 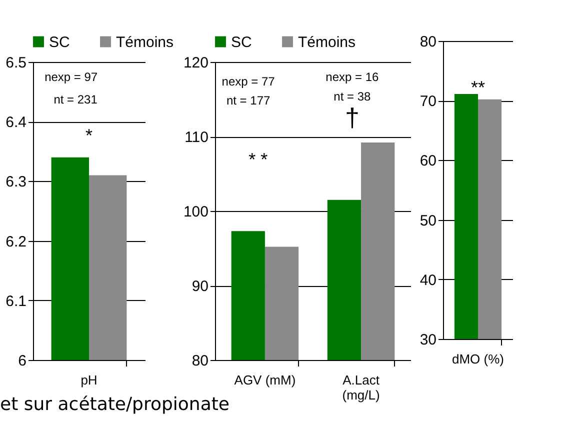 I want to click on y-tick-label: 50, so click(x=428, y=221).